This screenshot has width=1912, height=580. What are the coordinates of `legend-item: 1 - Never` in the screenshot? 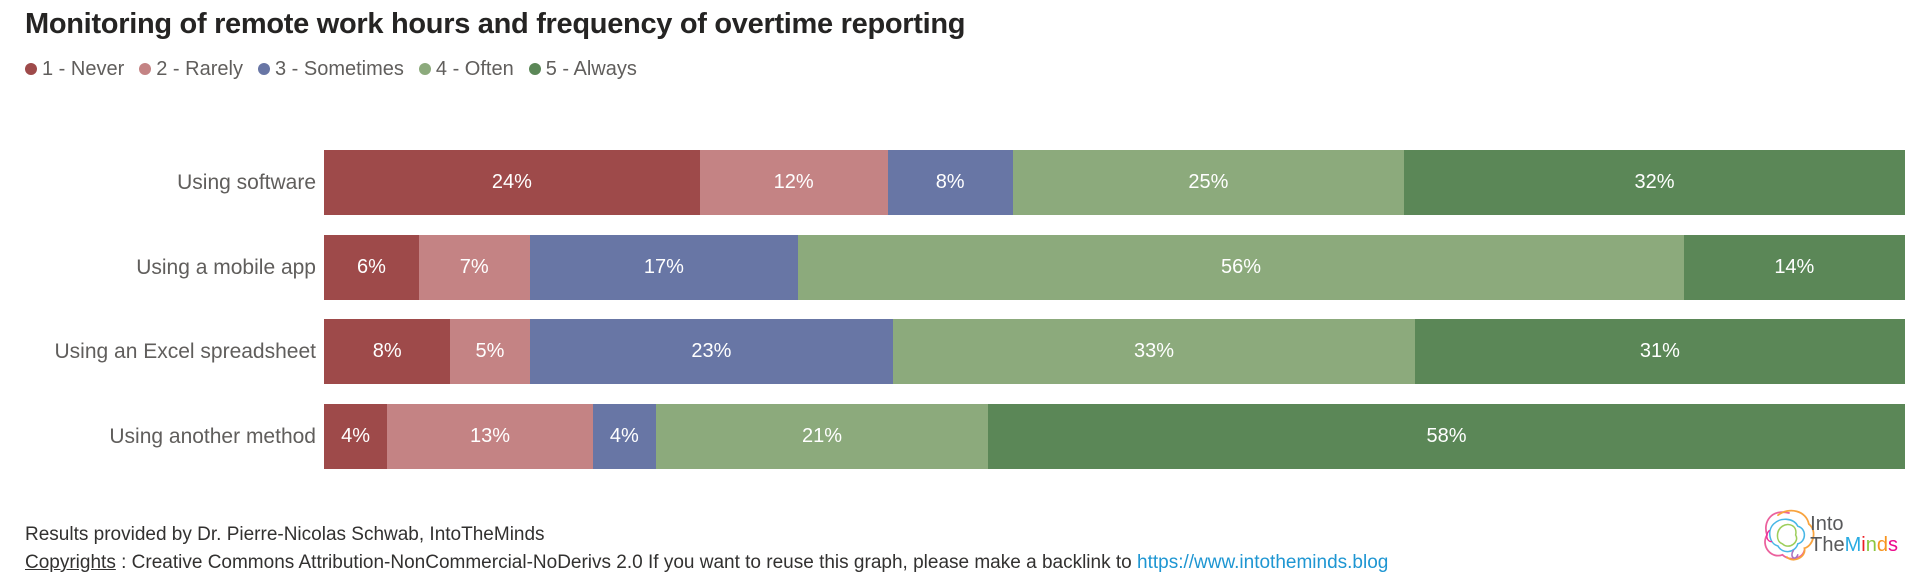 It's located at (74, 69).